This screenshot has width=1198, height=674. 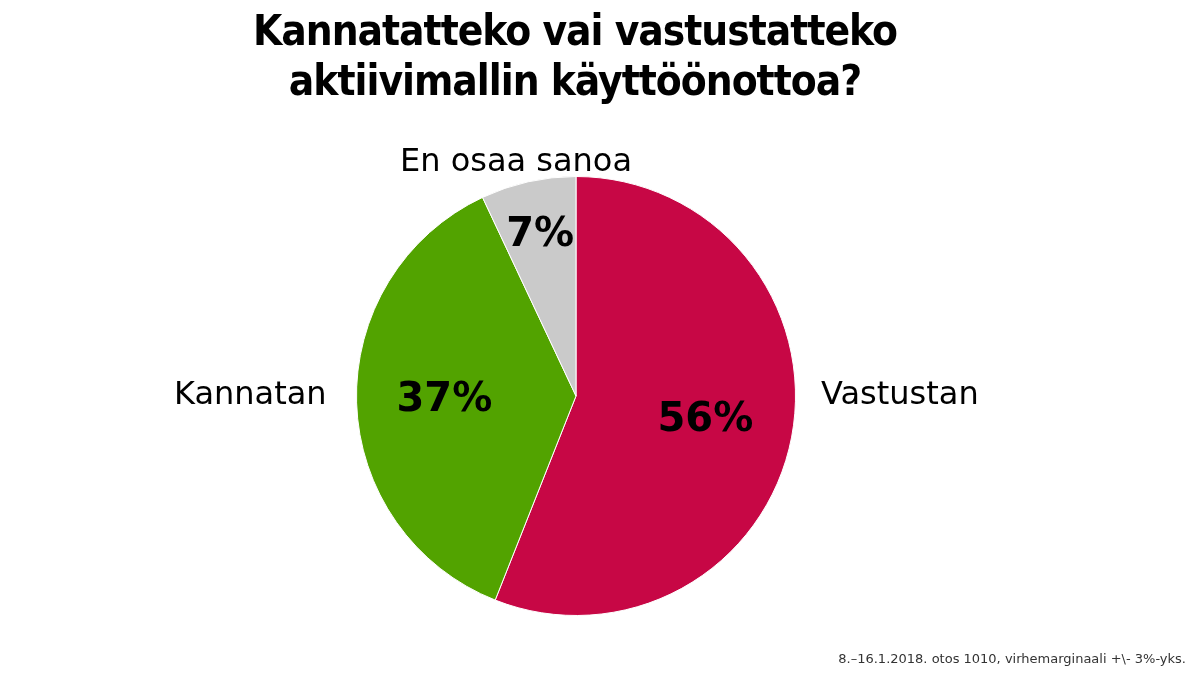 I want to click on text: 8.–16.1.2018. otos 1010, virhemarginaali +\- 3%-yks., so click(x=1012, y=658).